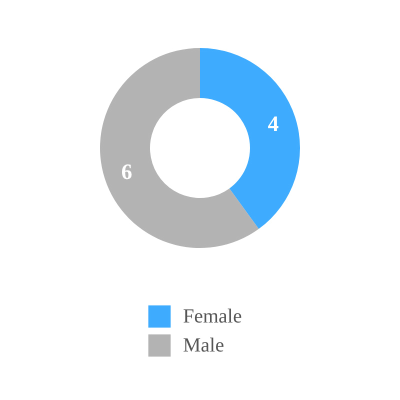 The height and width of the screenshot is (400, 400). What do you see at coordinates (126, 171) in the screenshot?
I see `data-label: 6` at bounding box center [126, 171].